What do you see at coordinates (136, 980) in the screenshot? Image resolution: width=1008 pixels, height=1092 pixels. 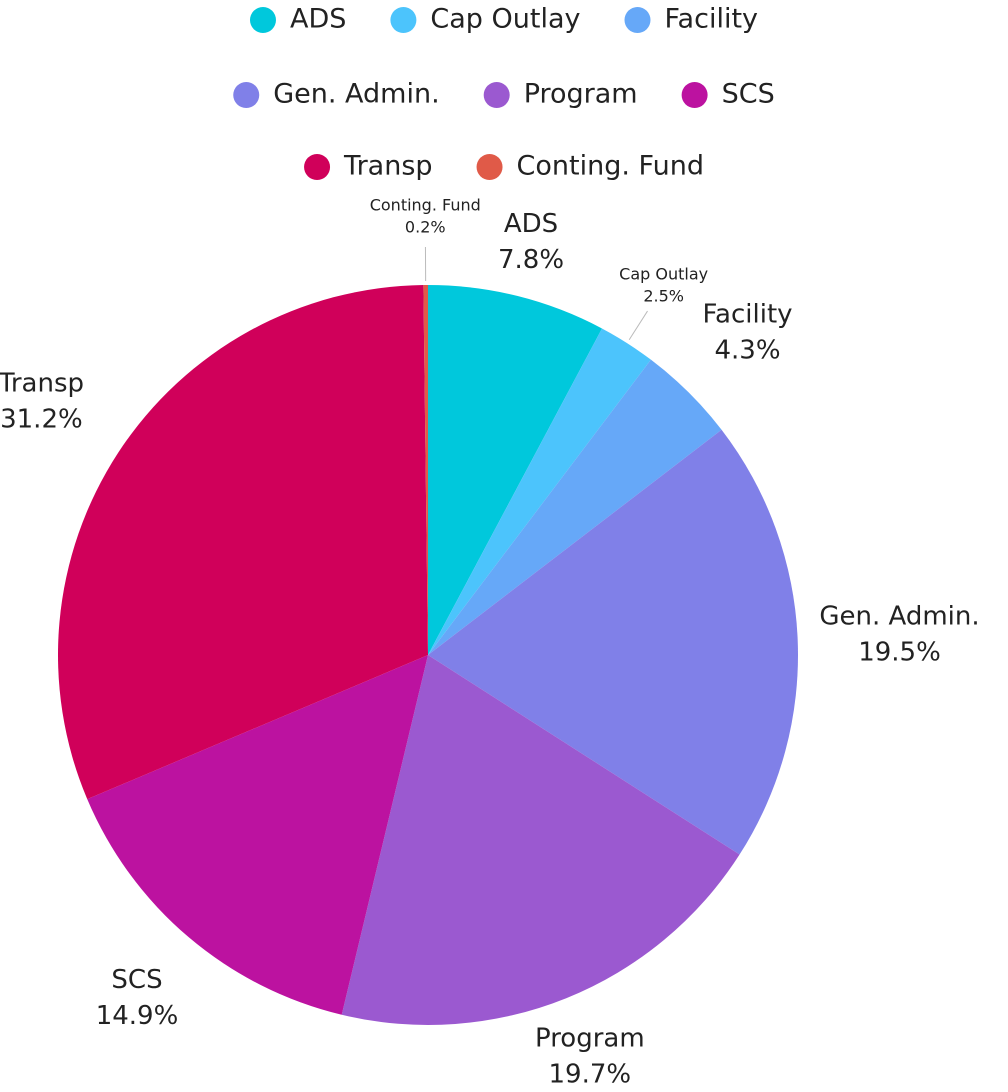 I see `slice-label: SCS` at bounding box center [136, 980].